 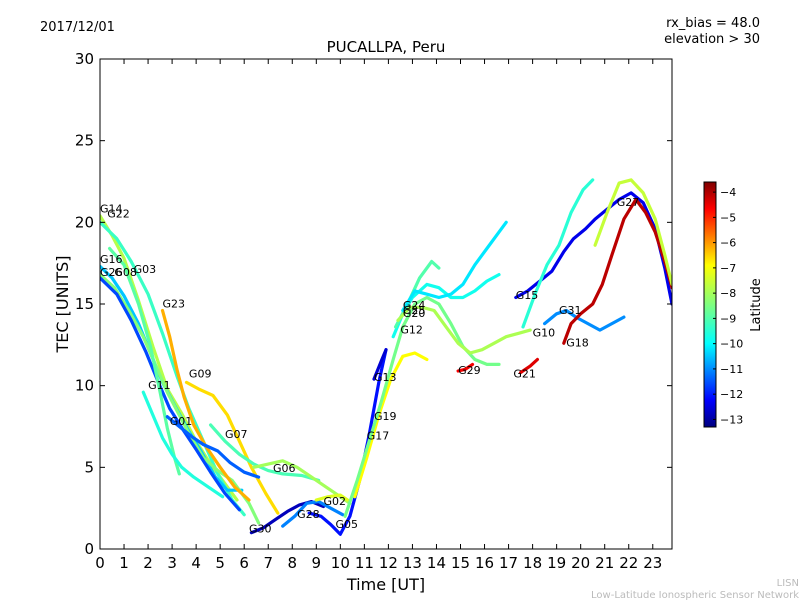 What do you see at coordinates (412, 563) in the screenshot?
I see `x-tick-label: 13` at bounding box center [412, 563].